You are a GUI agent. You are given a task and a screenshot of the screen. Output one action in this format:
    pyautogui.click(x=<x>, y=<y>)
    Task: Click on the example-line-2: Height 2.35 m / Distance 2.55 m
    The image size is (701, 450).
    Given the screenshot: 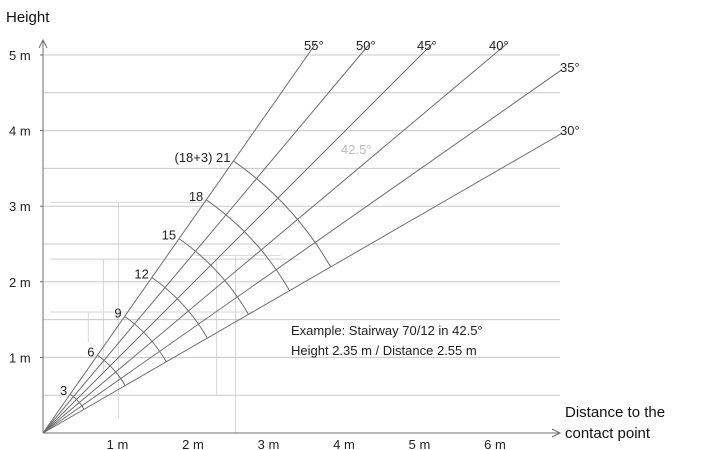 What is the action you would take?
    pyautogui.click(x=384, y=350)
    